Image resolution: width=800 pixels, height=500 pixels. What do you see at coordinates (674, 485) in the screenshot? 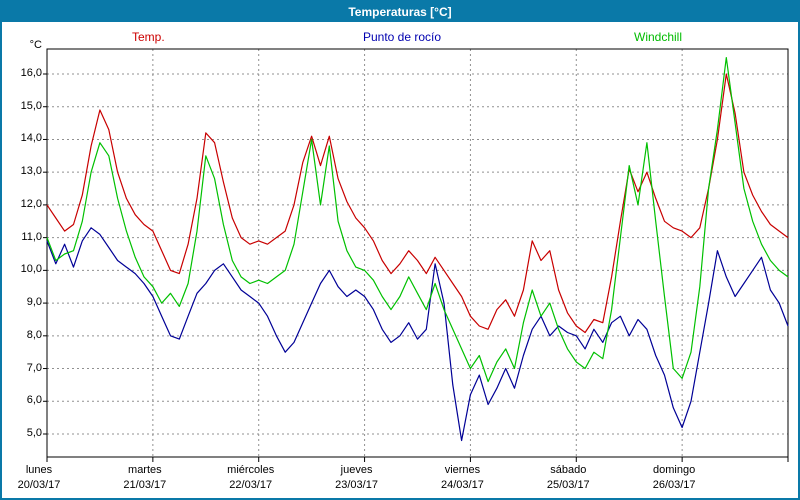
I see `day-date-label: 26/03/17` at bounding box center [674, 485].